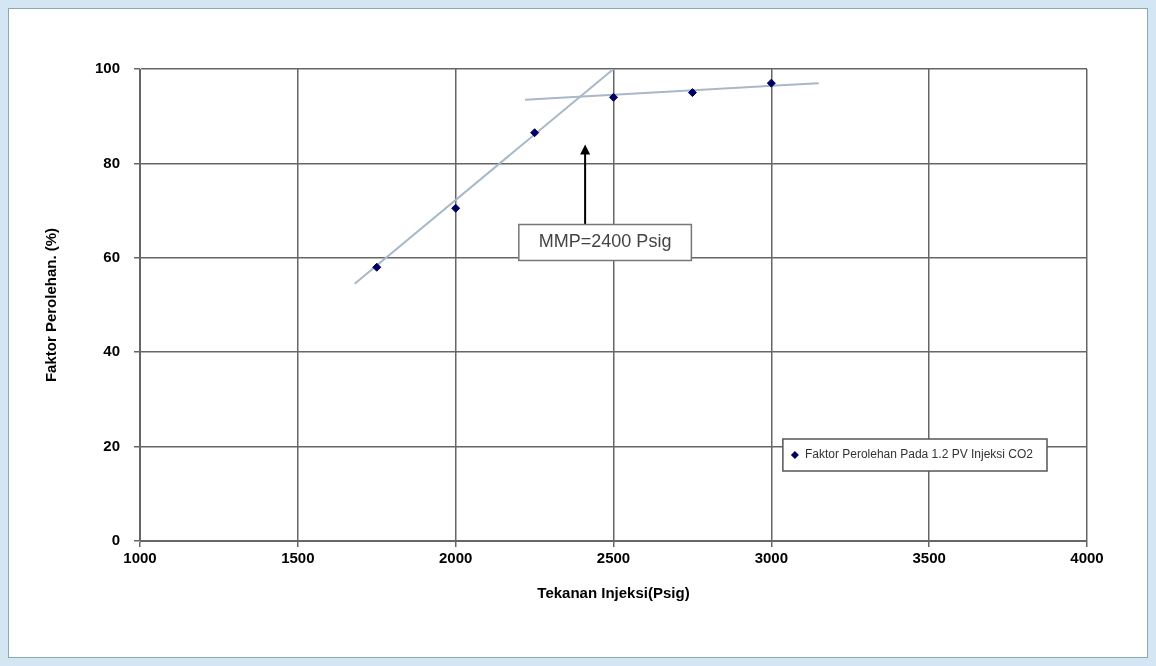  Describe the element at coordinates (613, 558) in the screenshot. I see `x-tick-label: 2500` at that location.